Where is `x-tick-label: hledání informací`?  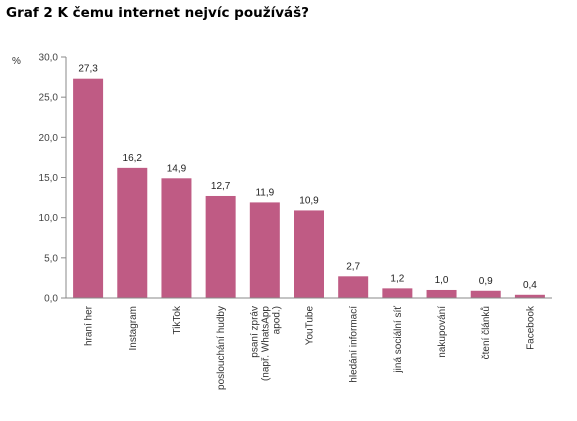 x-tick-label: hledání informací is located at coordinates (354, 344).